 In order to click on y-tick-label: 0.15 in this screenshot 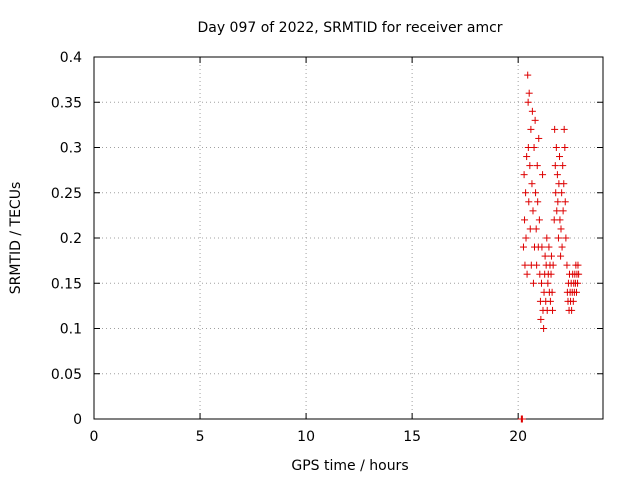, I will do `click(66, 284)`.